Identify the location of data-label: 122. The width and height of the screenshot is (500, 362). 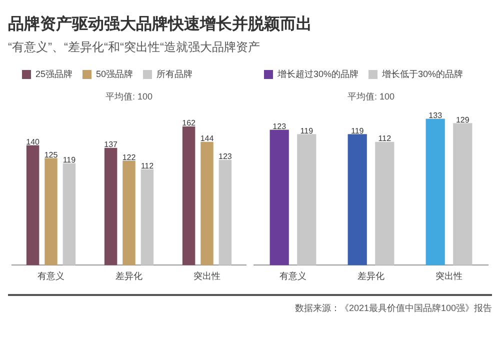
(129, 157).